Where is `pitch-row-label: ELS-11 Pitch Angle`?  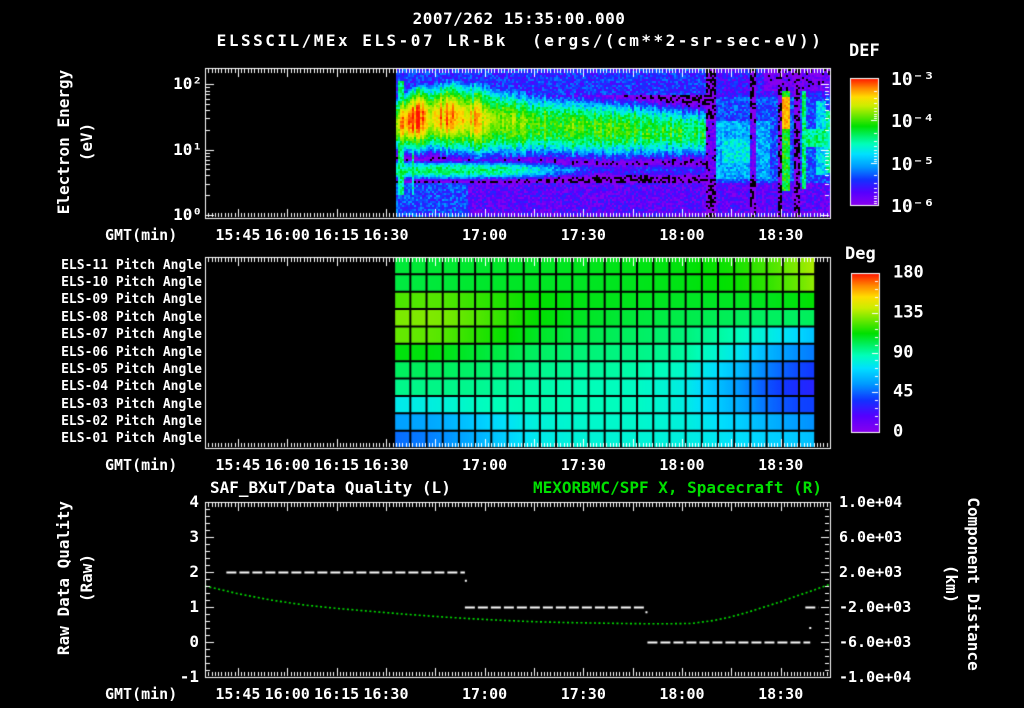 pitch-row-label: ELS-11 Pitch Angle is located at coordinates (131, 265).